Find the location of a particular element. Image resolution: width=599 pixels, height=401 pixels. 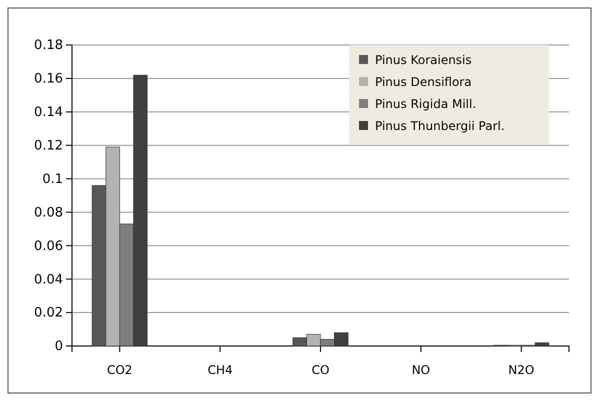

y-tick-label: 0.18 is located at coordinates (48, 46).